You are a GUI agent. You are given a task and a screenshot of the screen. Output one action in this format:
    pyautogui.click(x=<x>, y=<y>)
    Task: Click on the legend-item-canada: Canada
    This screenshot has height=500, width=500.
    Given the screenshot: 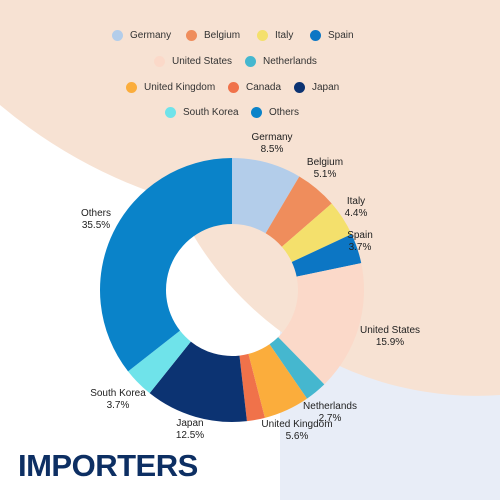 What is the action you would take?
    pyautogui.click(x=254, y=87)
    